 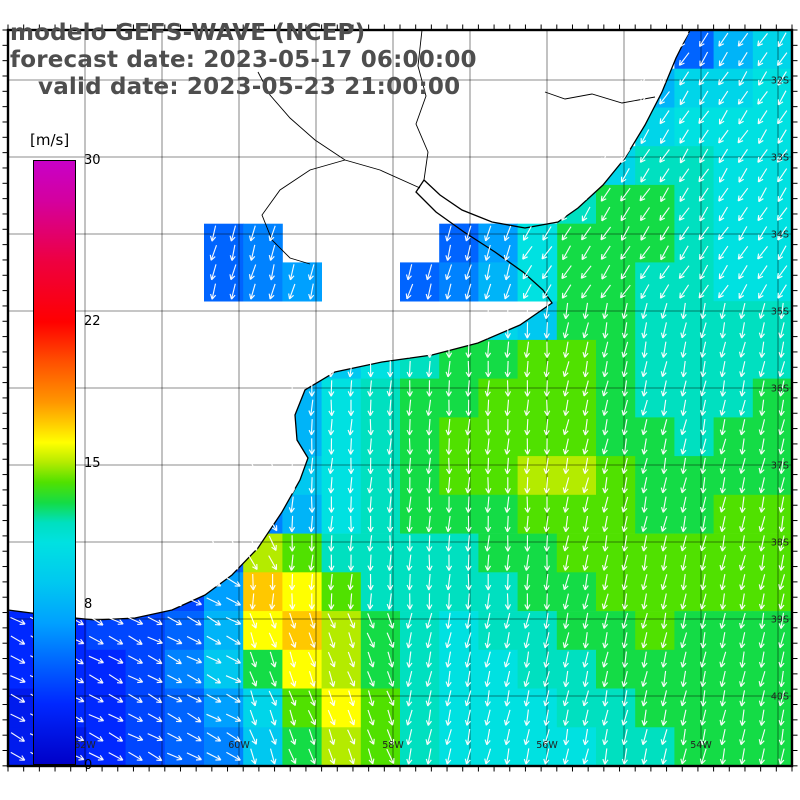 I want to click on latitude-label: 36S, so click(x=780, y=389).